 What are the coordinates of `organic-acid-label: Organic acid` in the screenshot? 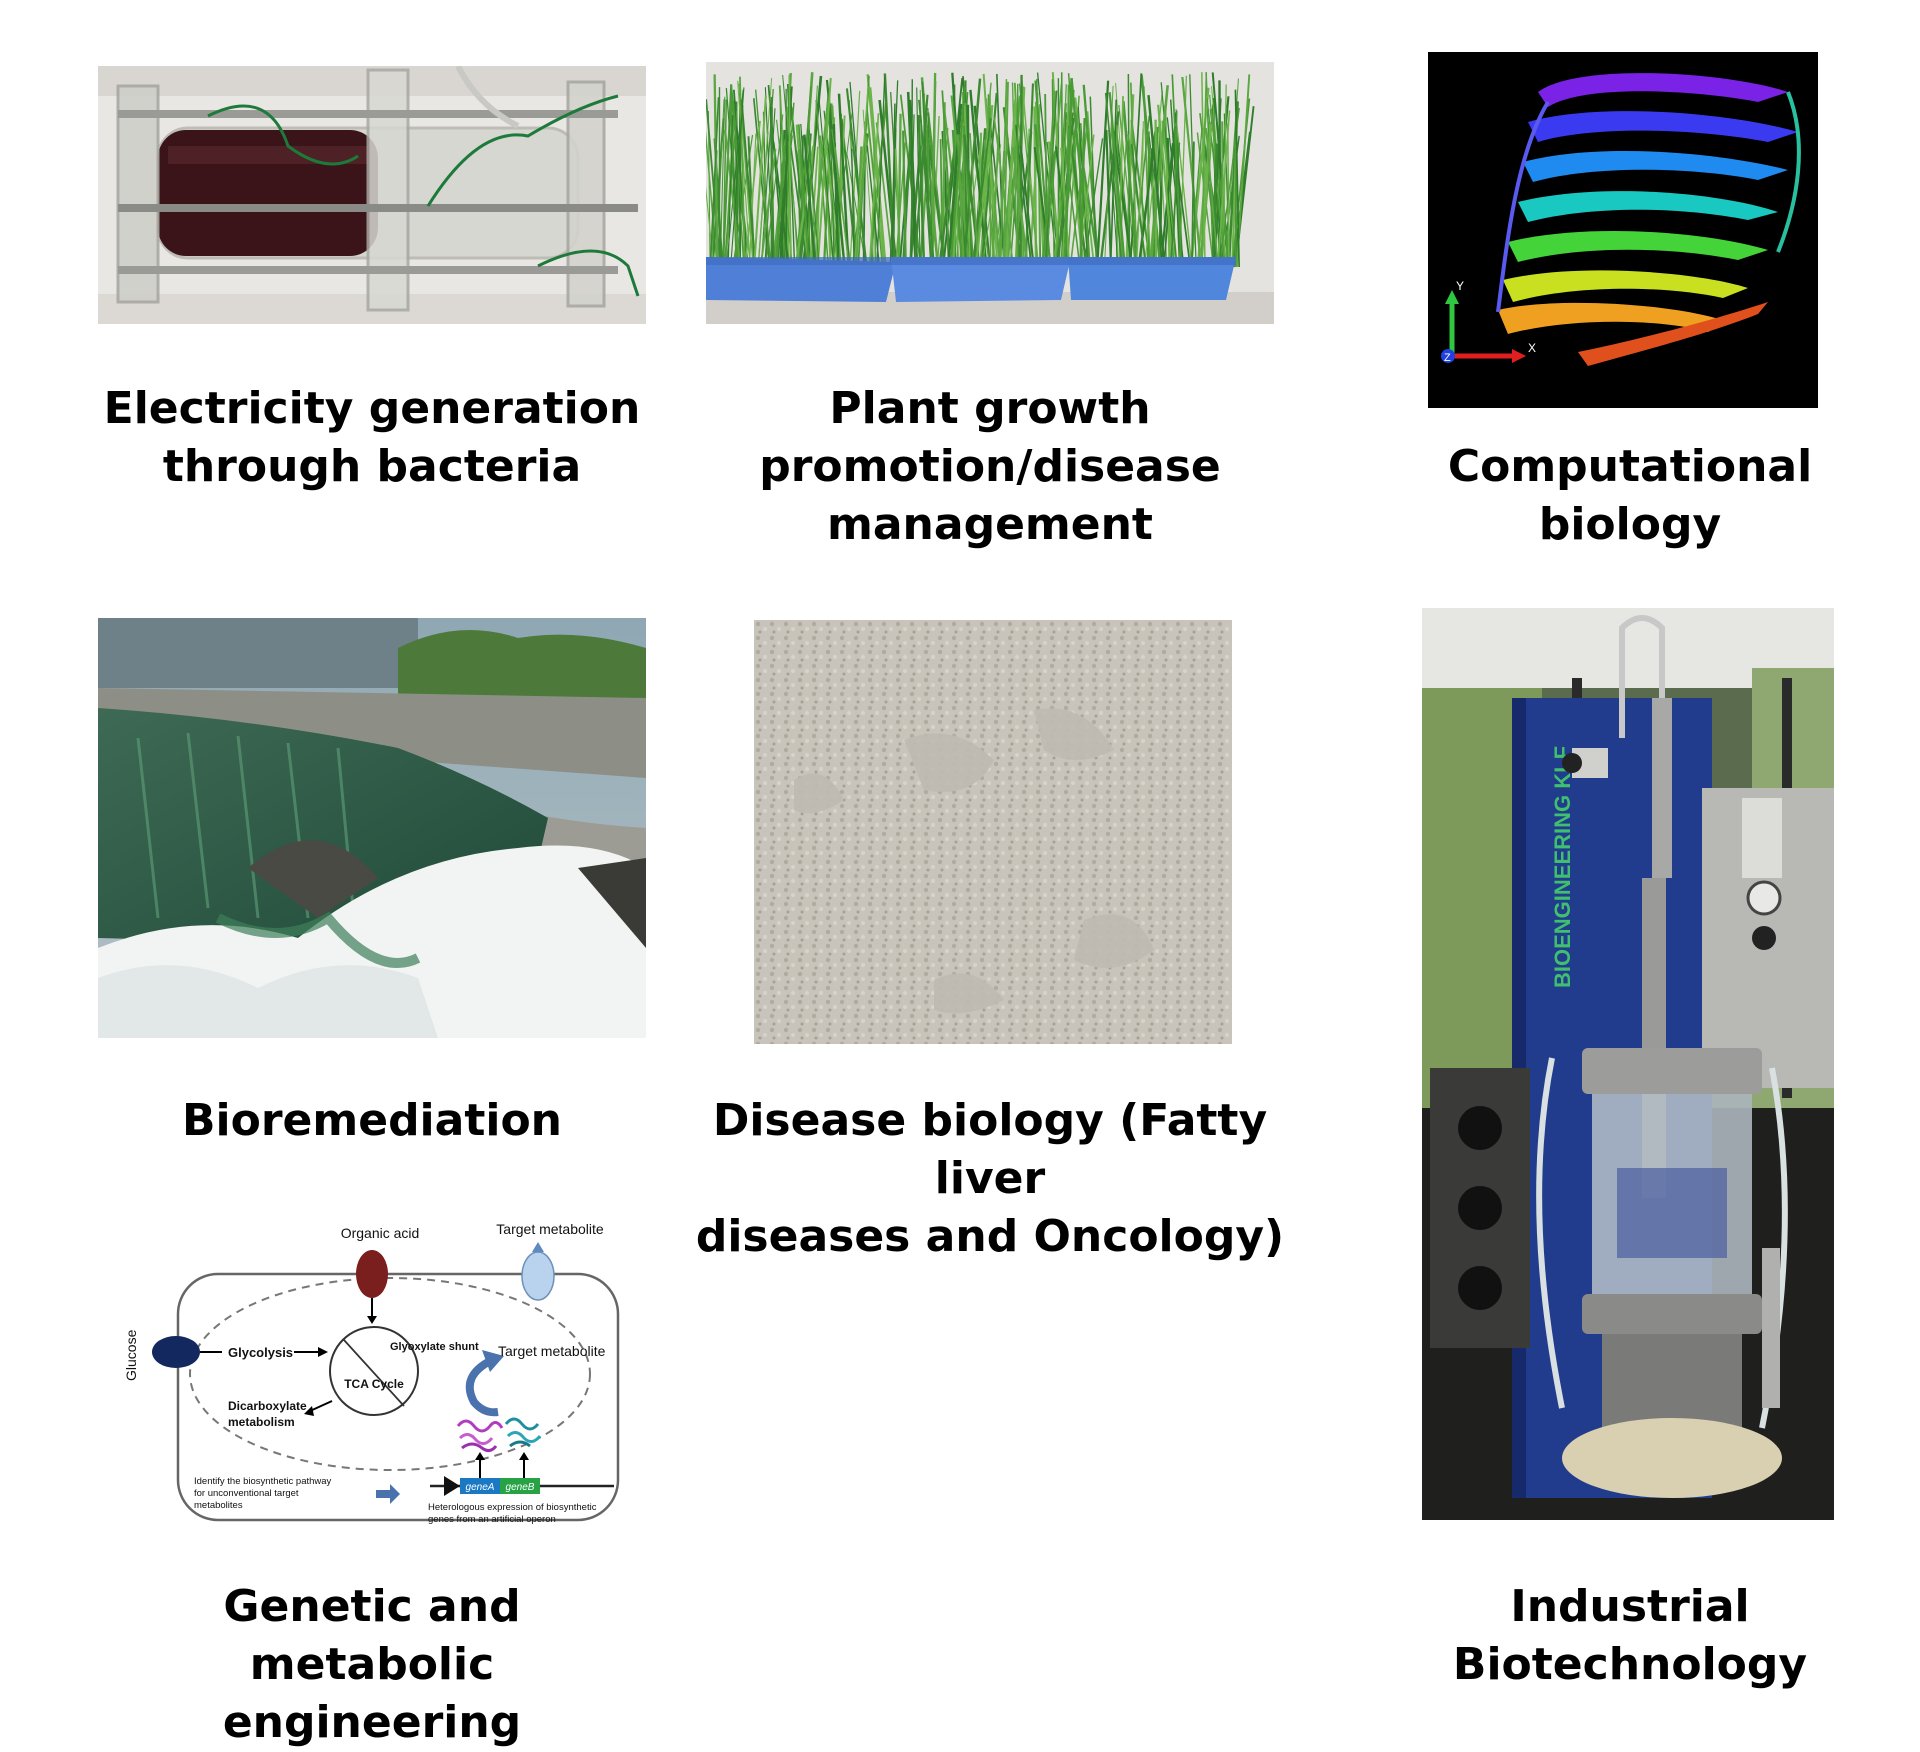 It's located at (380, 1233).